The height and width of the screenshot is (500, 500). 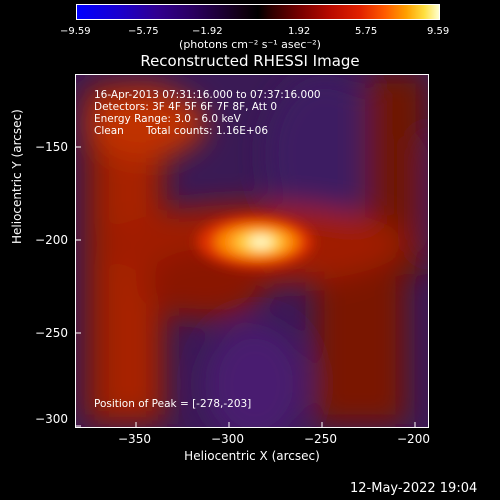 What do you see at coordinates (366, 31) in the screenshot?
I see `colorbar-tick: 5.75` at bounding box center [366, 31].